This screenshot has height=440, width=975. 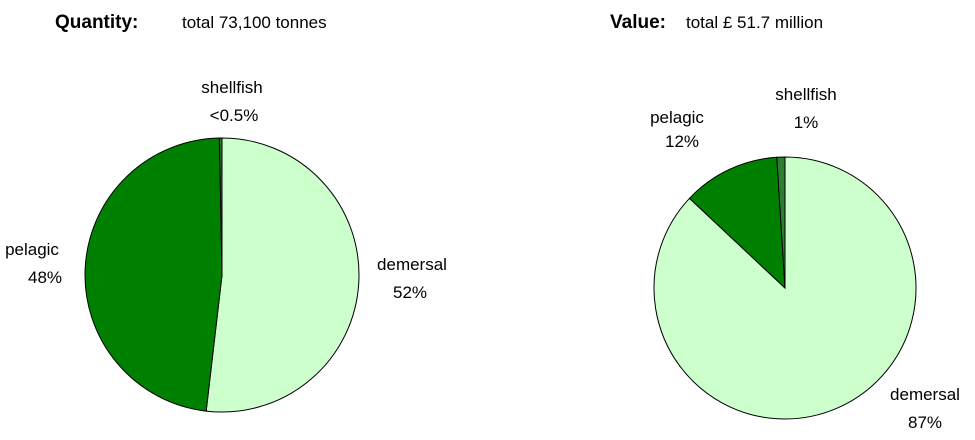 What do you see at coordinates (254, 22) in the screenshot?
I see `chart-subtitle: total 73,100 tonnes` at bounding box center [254, 22].